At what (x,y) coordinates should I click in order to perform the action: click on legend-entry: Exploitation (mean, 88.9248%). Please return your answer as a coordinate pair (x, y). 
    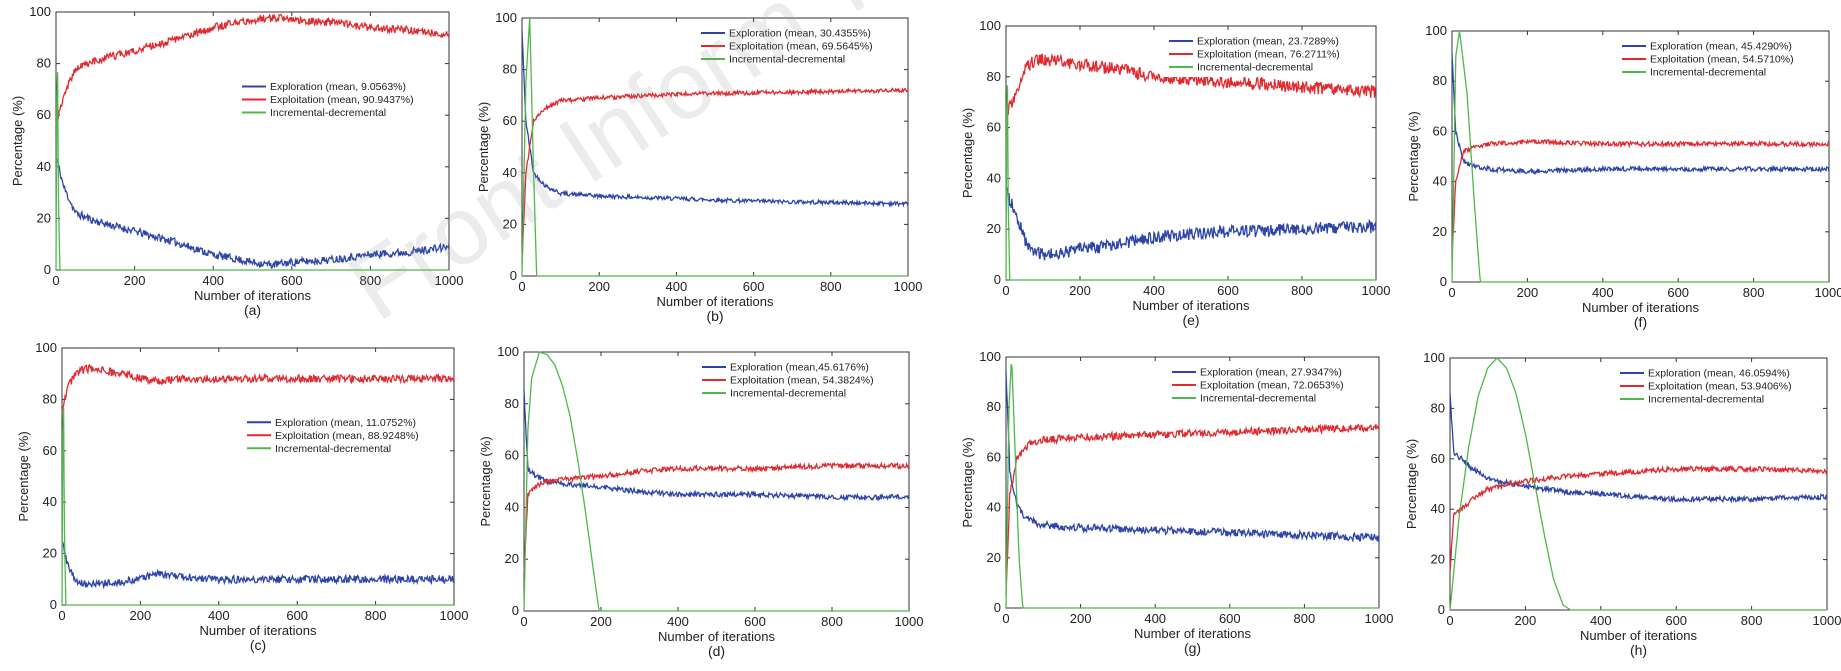
    Looking at the image, I should click on (347, 436).